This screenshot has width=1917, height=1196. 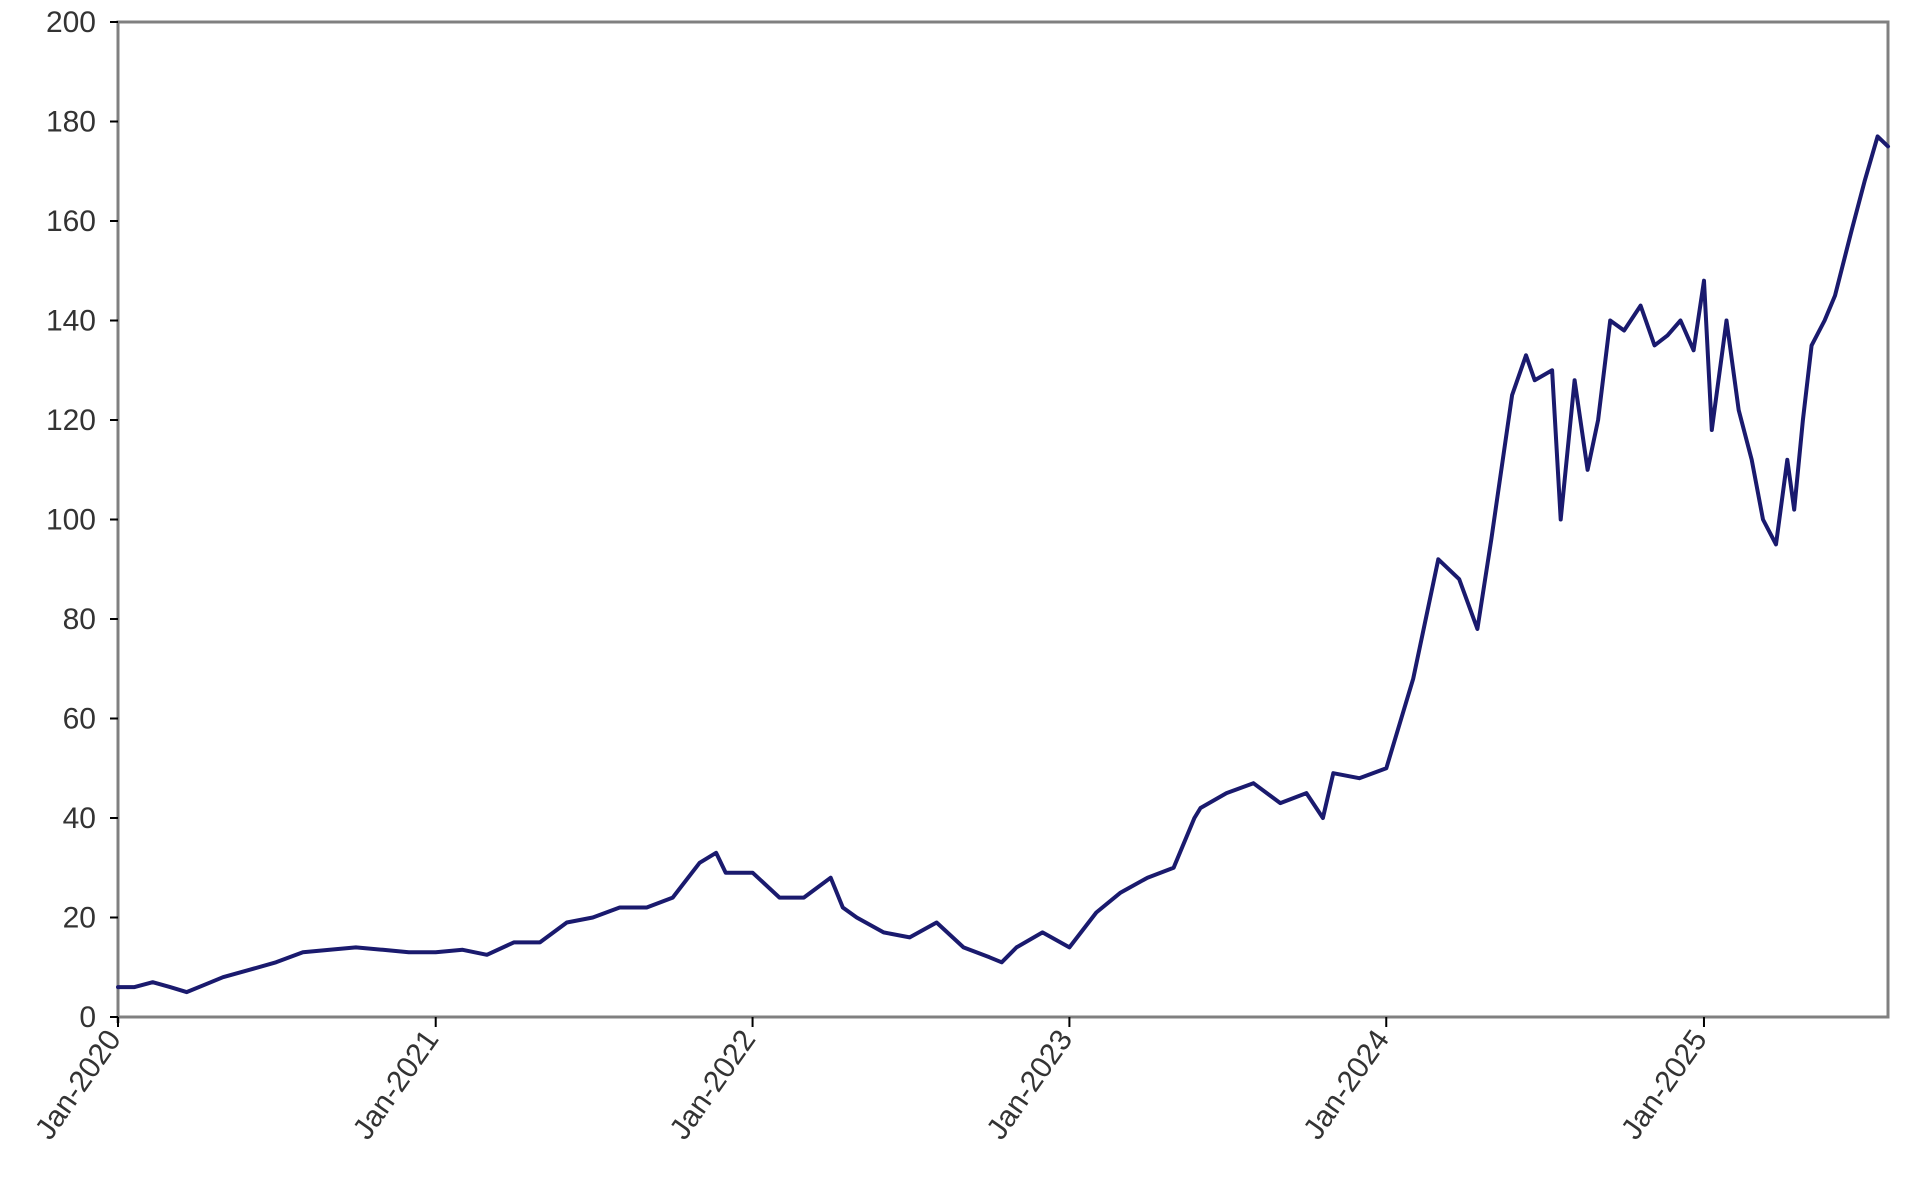 What do you see at coordinates (78, 1084) in the screenshot?
I see `x-tick-label: Jan-2020` at bounding box center [78, 1084].